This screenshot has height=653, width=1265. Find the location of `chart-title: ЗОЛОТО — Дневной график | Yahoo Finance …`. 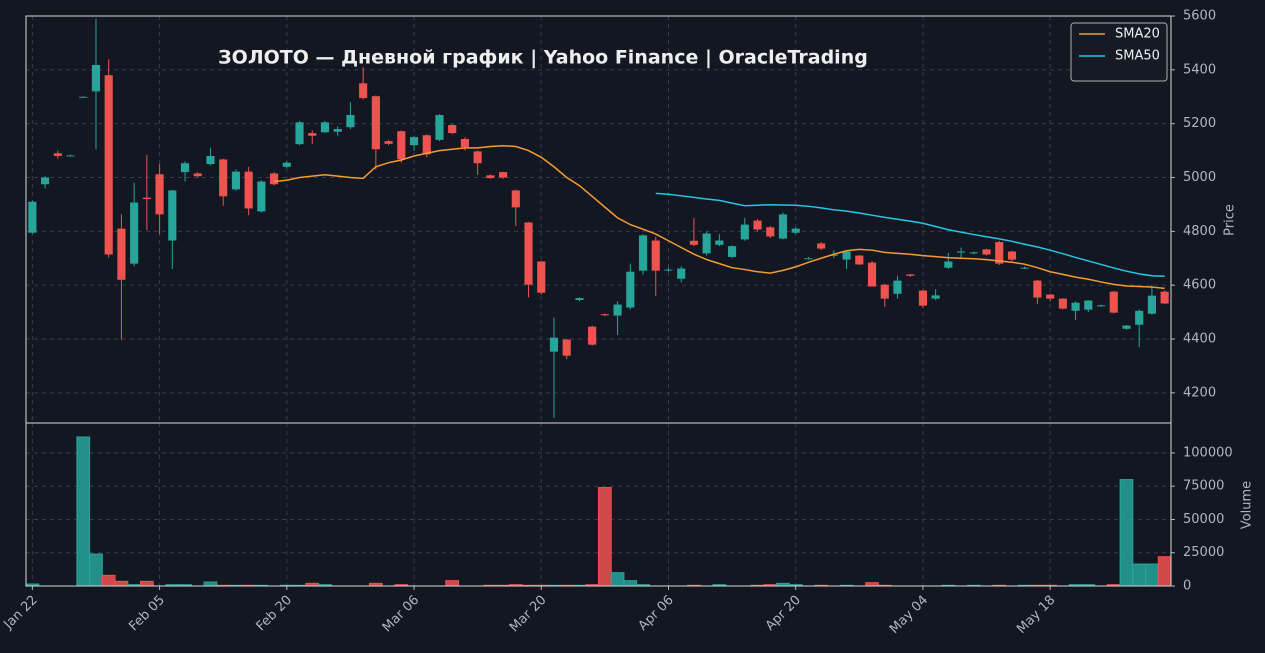

chart-title: ЗОЛОТО — Дневной график | Yahoo Finance … is located at coordinates (543, 58).